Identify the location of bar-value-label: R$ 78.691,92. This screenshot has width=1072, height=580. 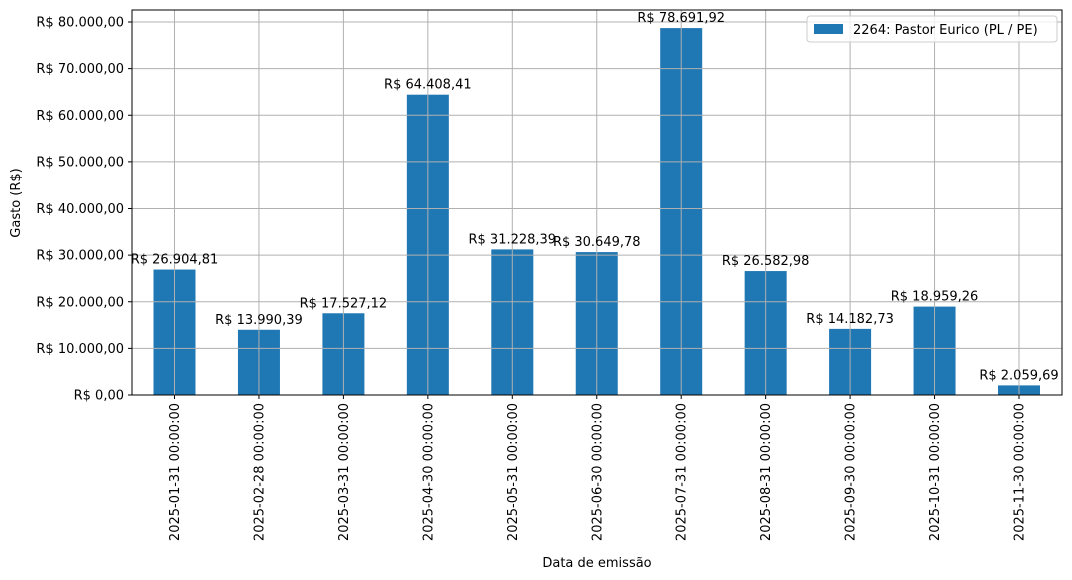
(681, 18).